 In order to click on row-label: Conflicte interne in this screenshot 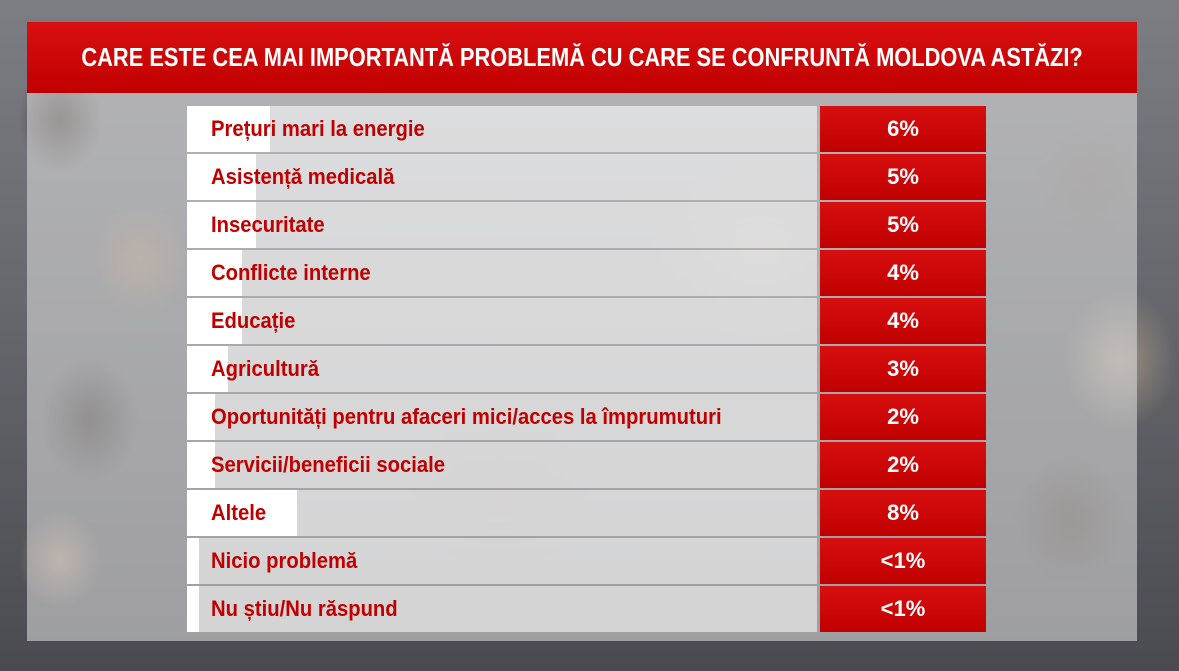, I will do `click(291, 272)`.